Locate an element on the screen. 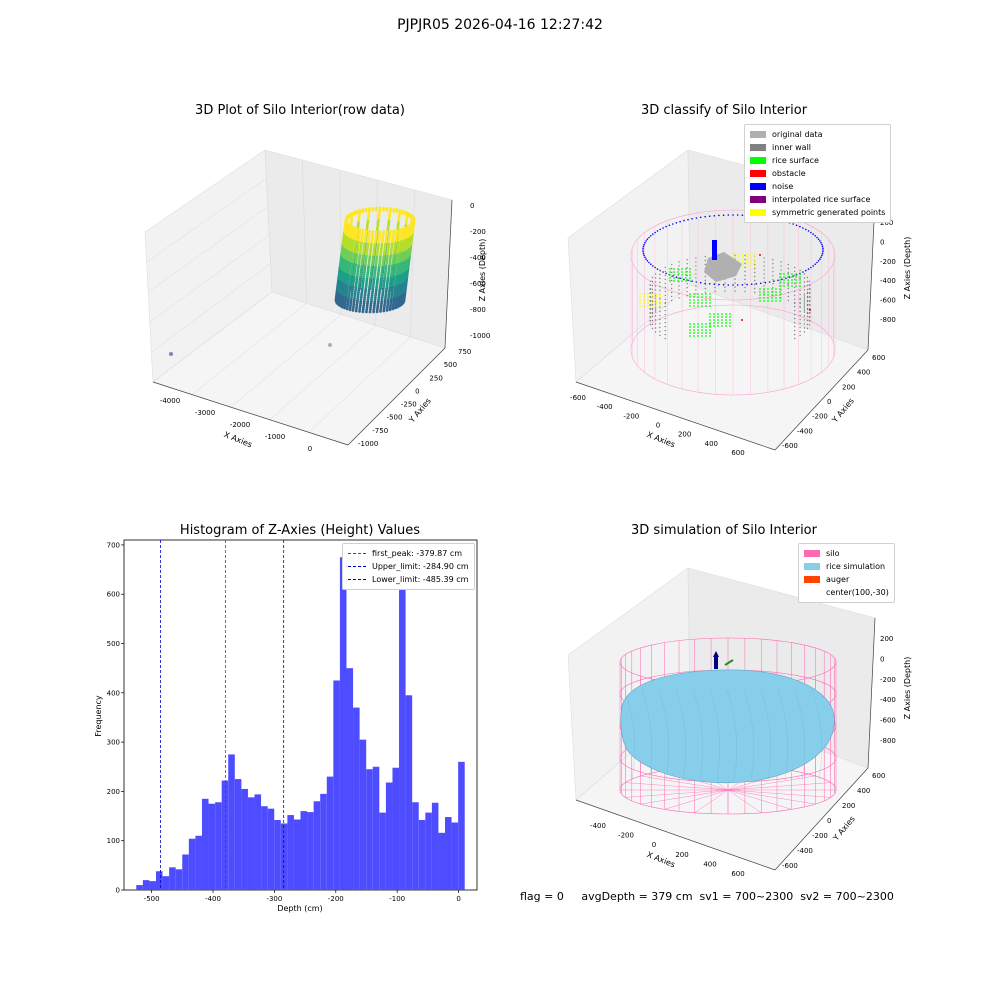  legend-item-rice-surface: rice surface is located at coordinates (817, 160).